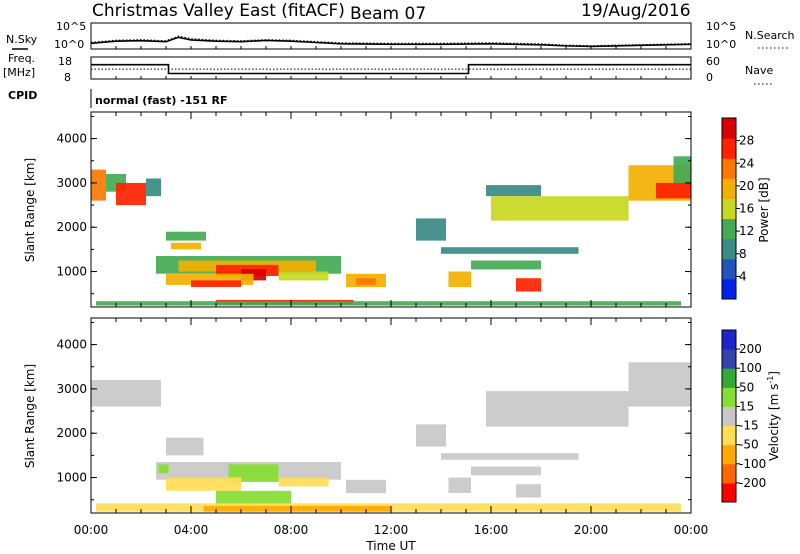  What do you see at coordinates (746, 141) in the screenshot?
I see `power-cb-tick-label: 28` at bounding box center [746, 141].